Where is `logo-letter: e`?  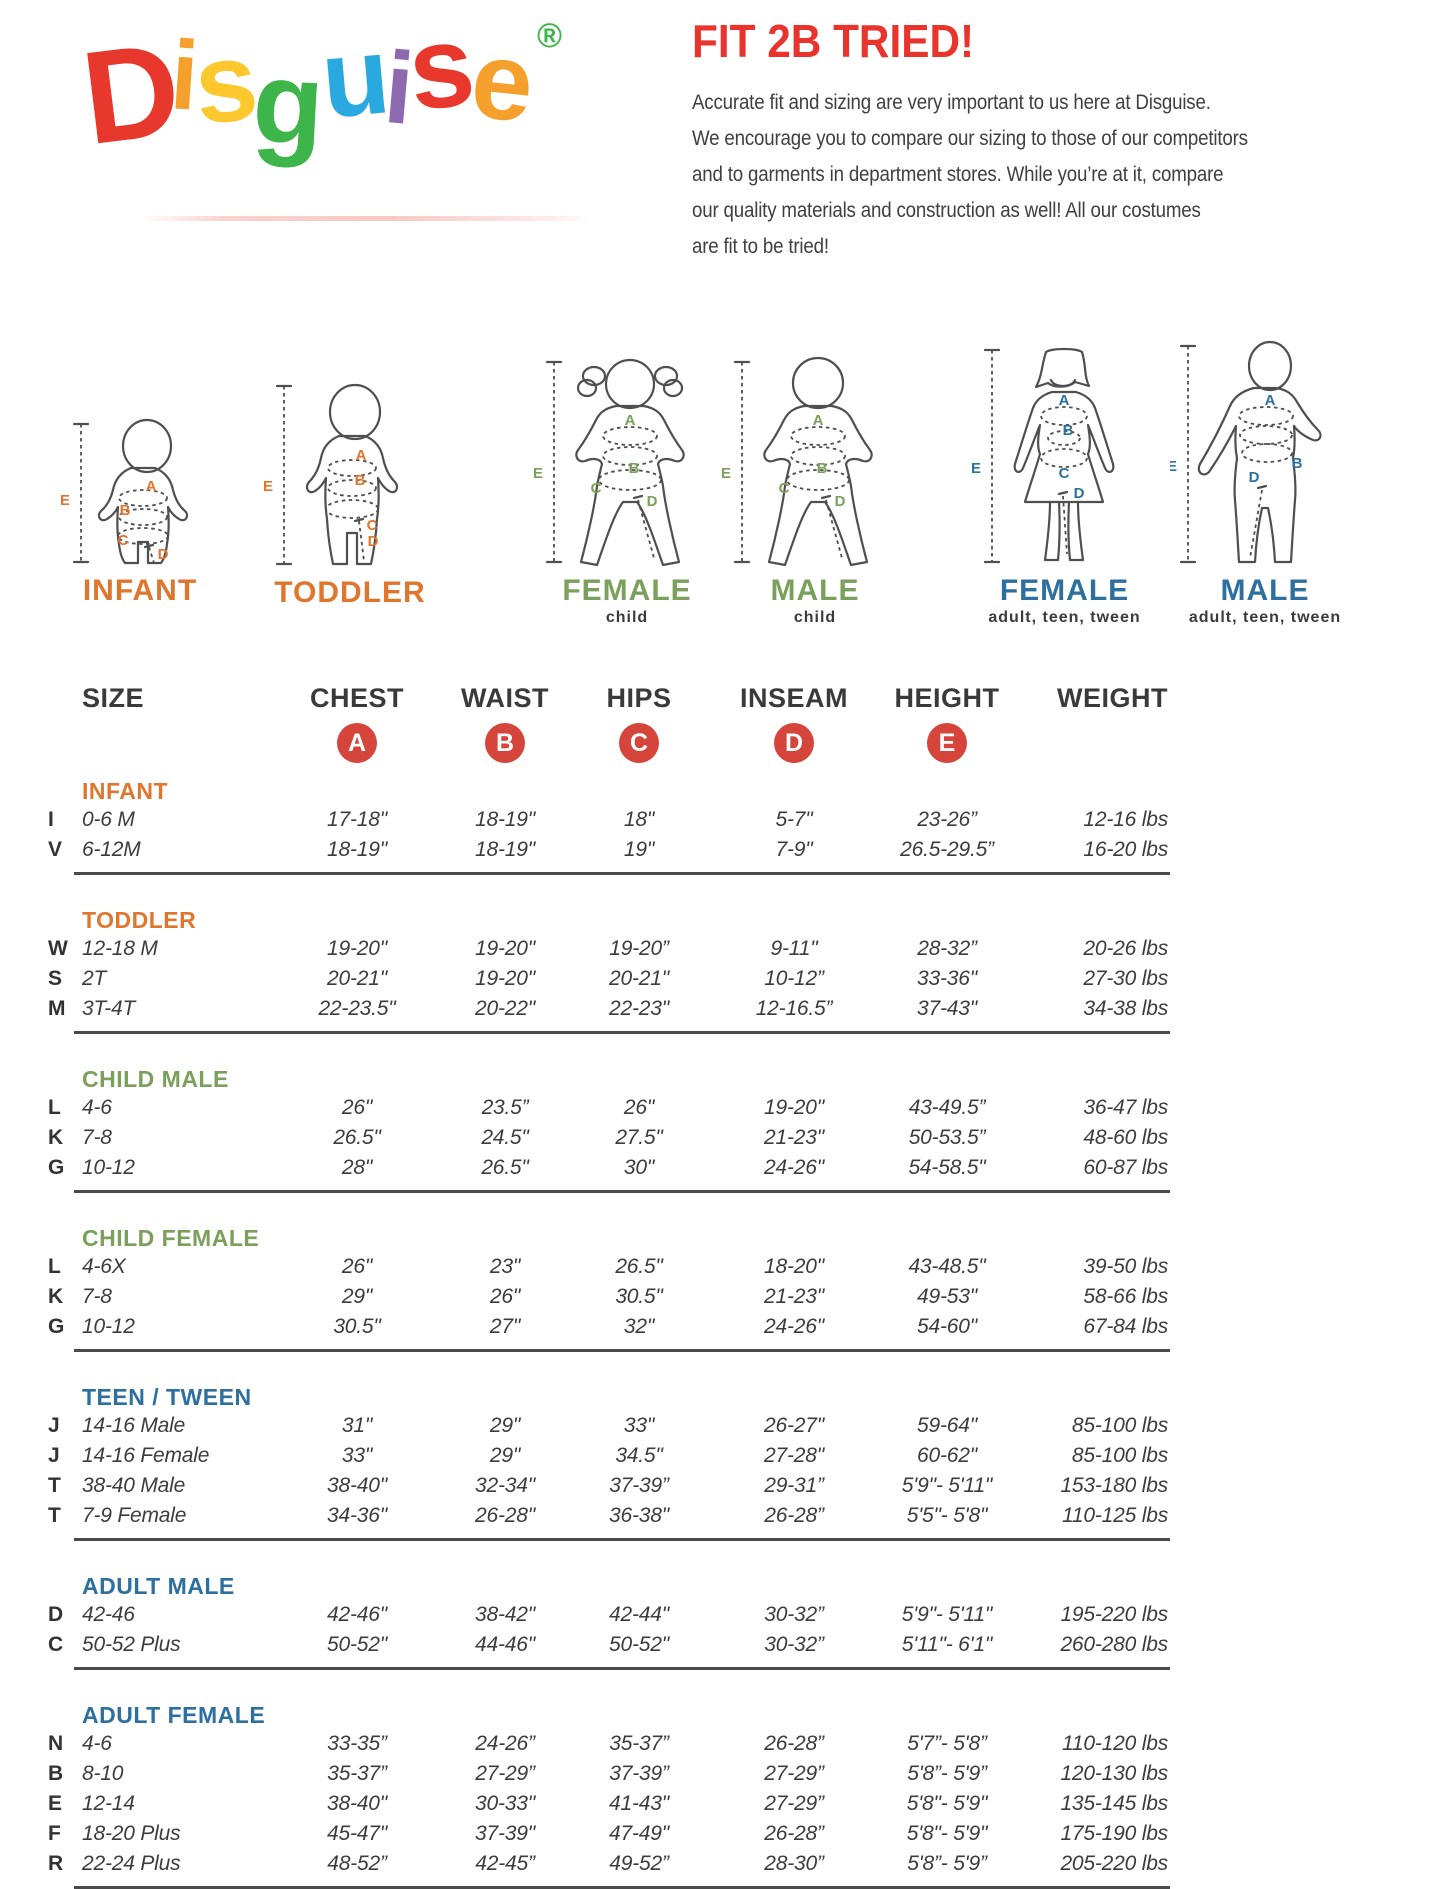
logo-letter: e is located at coordinates (502, 81).